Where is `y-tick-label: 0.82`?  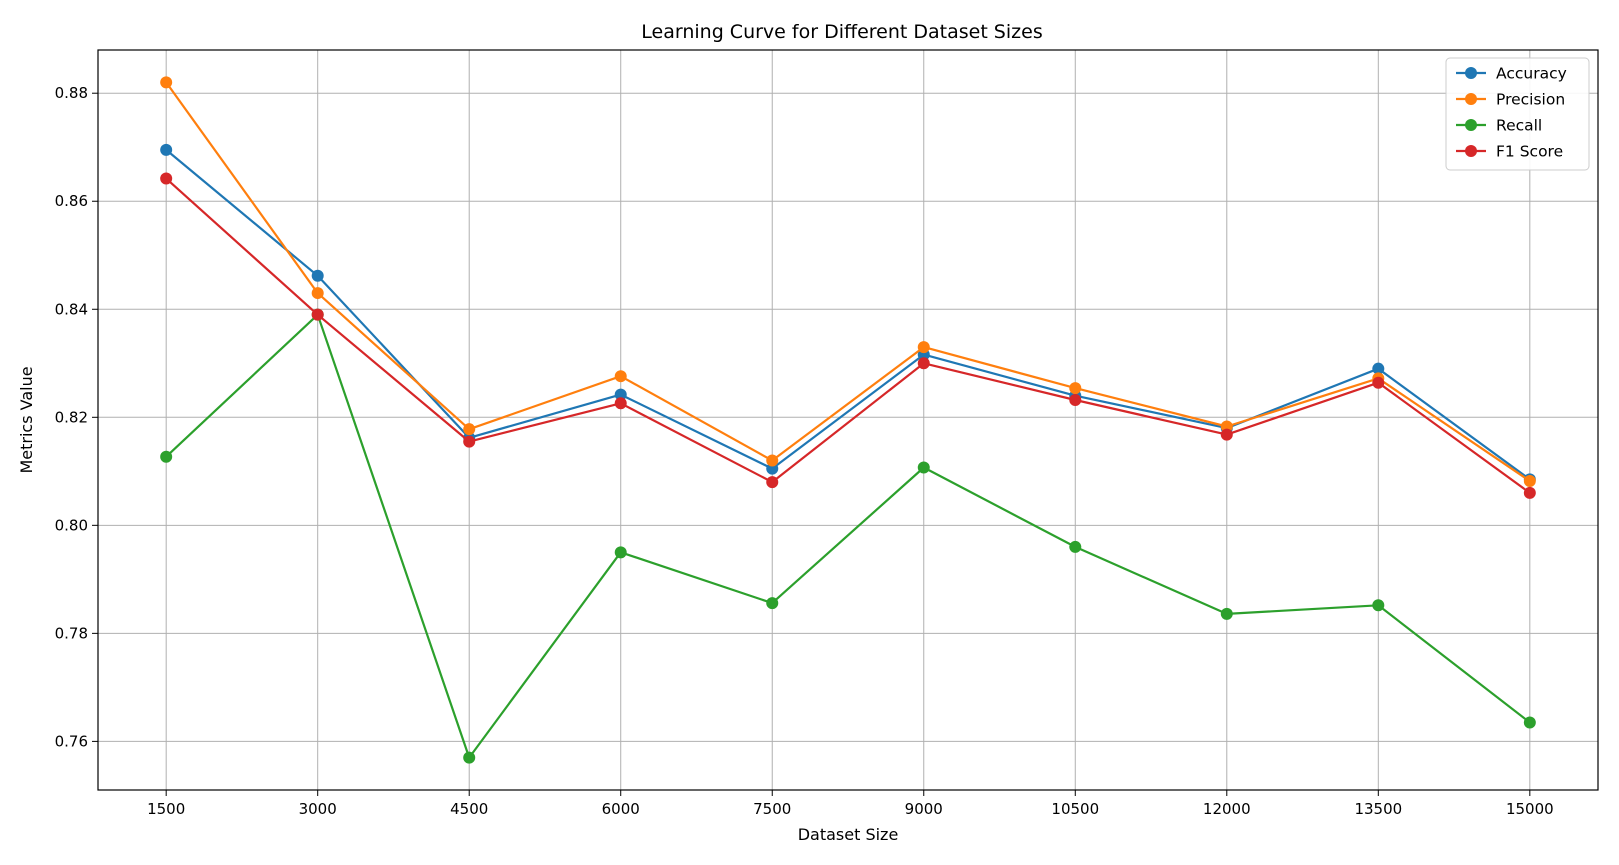 y-tick-label: 0.82 is located at coordinates (71, 417).